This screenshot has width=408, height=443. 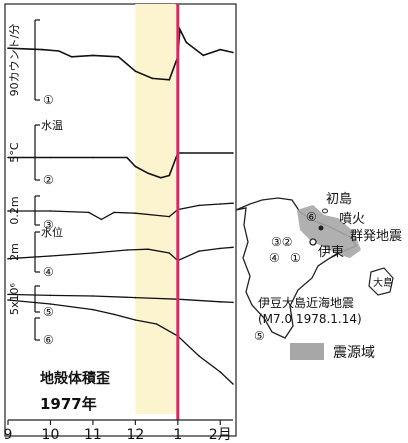 I want to click on panel-6-name: 地殻体積歪, so click(x=75, y=378).